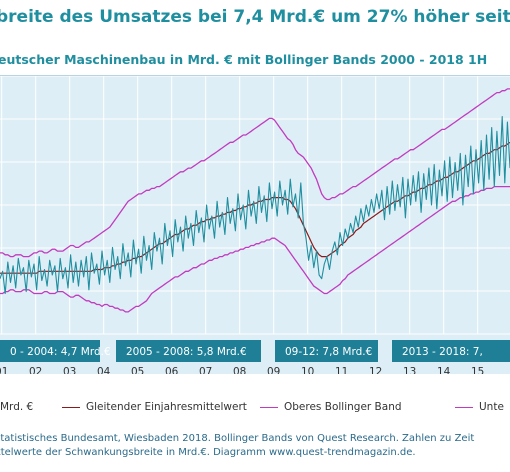 This screenshot has width=510, height=472. What do you see at coordinates (104, 370) in the screenshot?
I see `x-tick-label: 04` at bounding box center [104, 370].